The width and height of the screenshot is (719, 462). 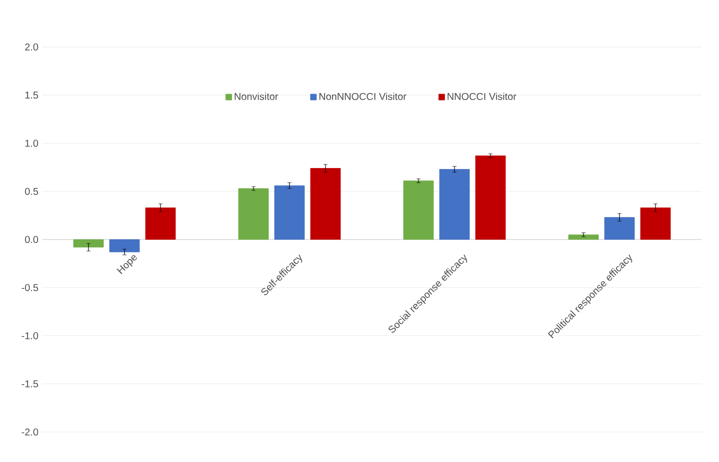 What do you see at coordinates (31, 47) in the screenshot?
I see `y-tick-label: 2.0` at bounding box center [31, 47].